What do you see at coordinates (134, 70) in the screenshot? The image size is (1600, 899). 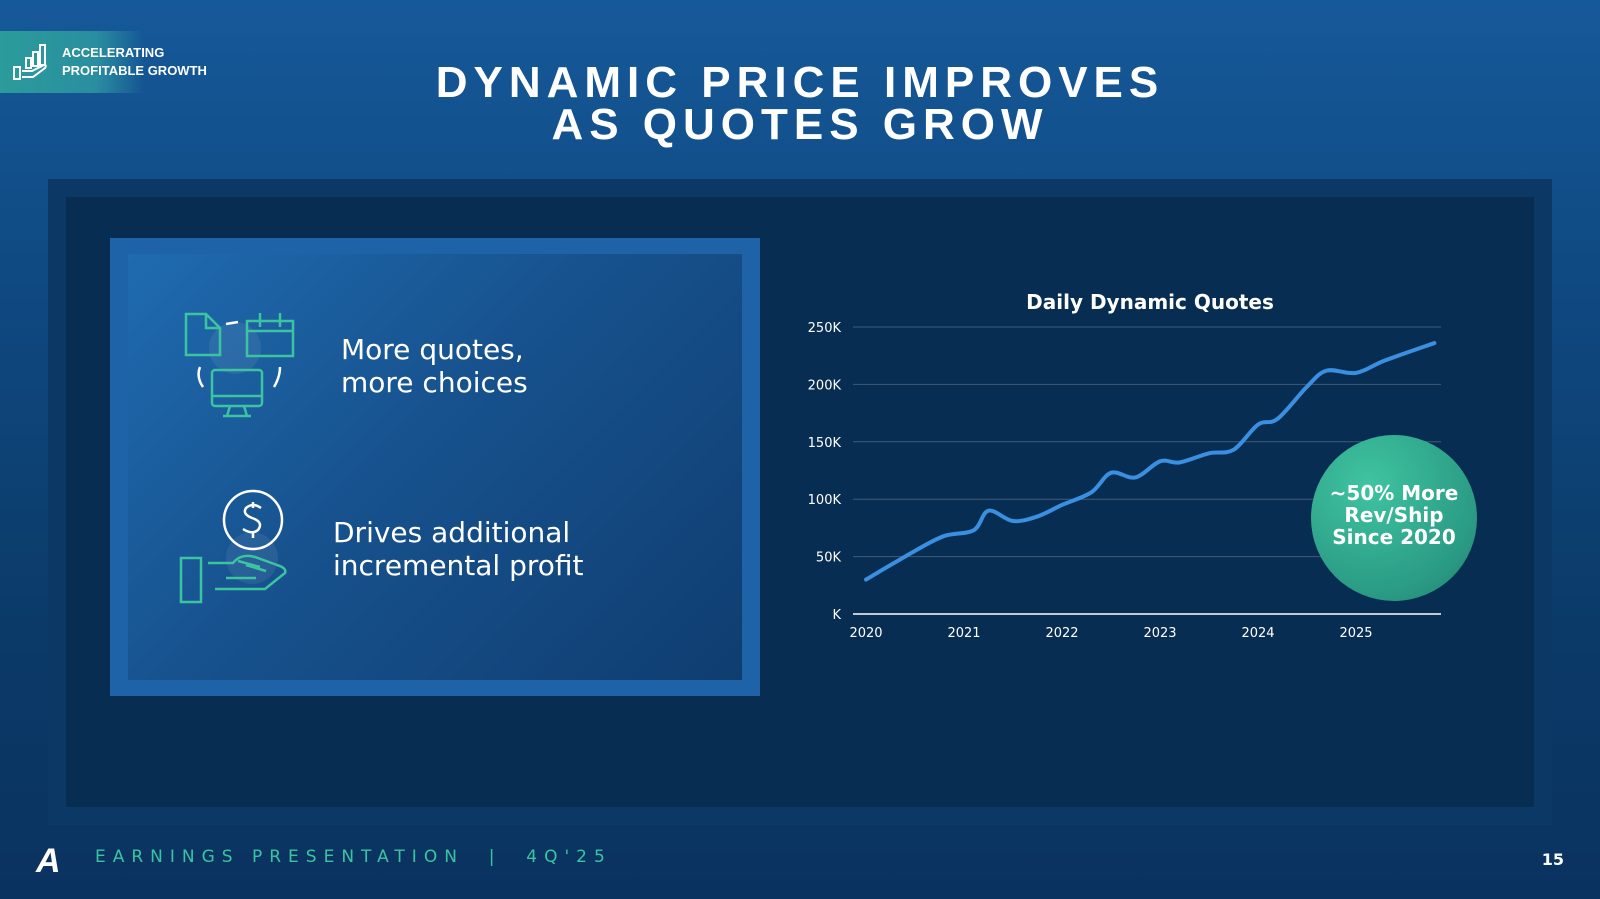 I see `badge-line2: PROFITABLE GROWTH` at bounding box center [134, 70].